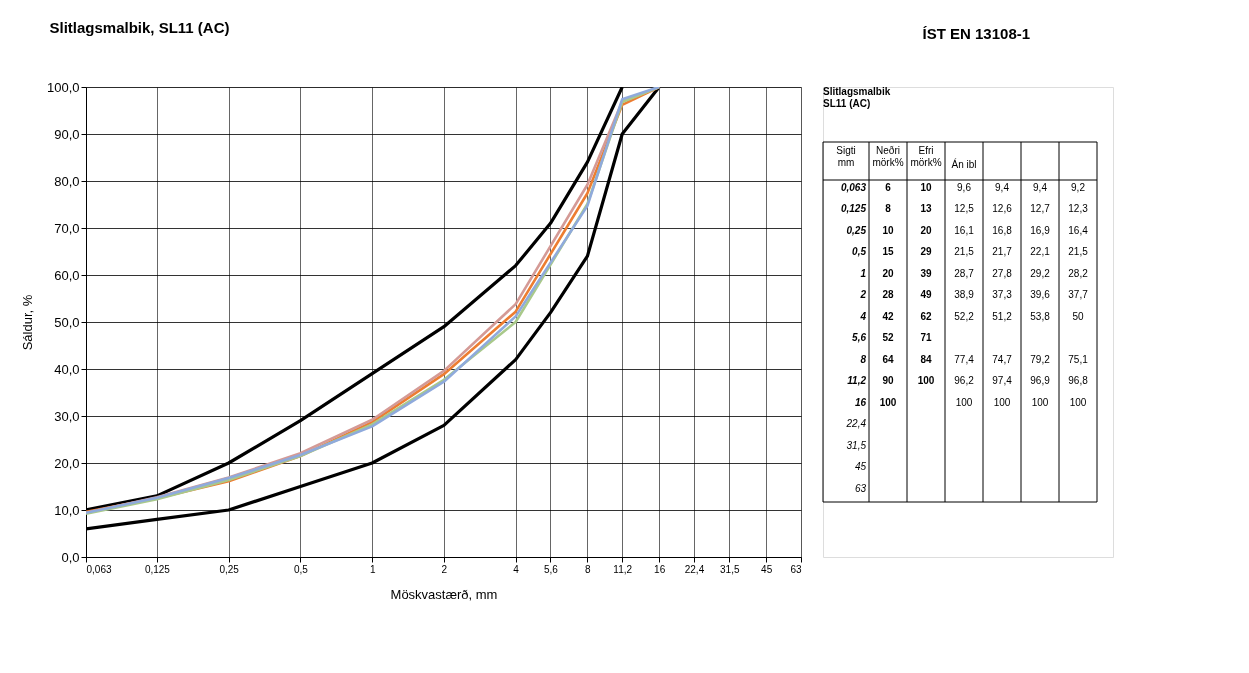 This screenshot has width=1249, height=673. Describe the element at coordinates (444, 594) in the screenshot. I see `x-axis-title: Möskvastærð, mm` at that location.